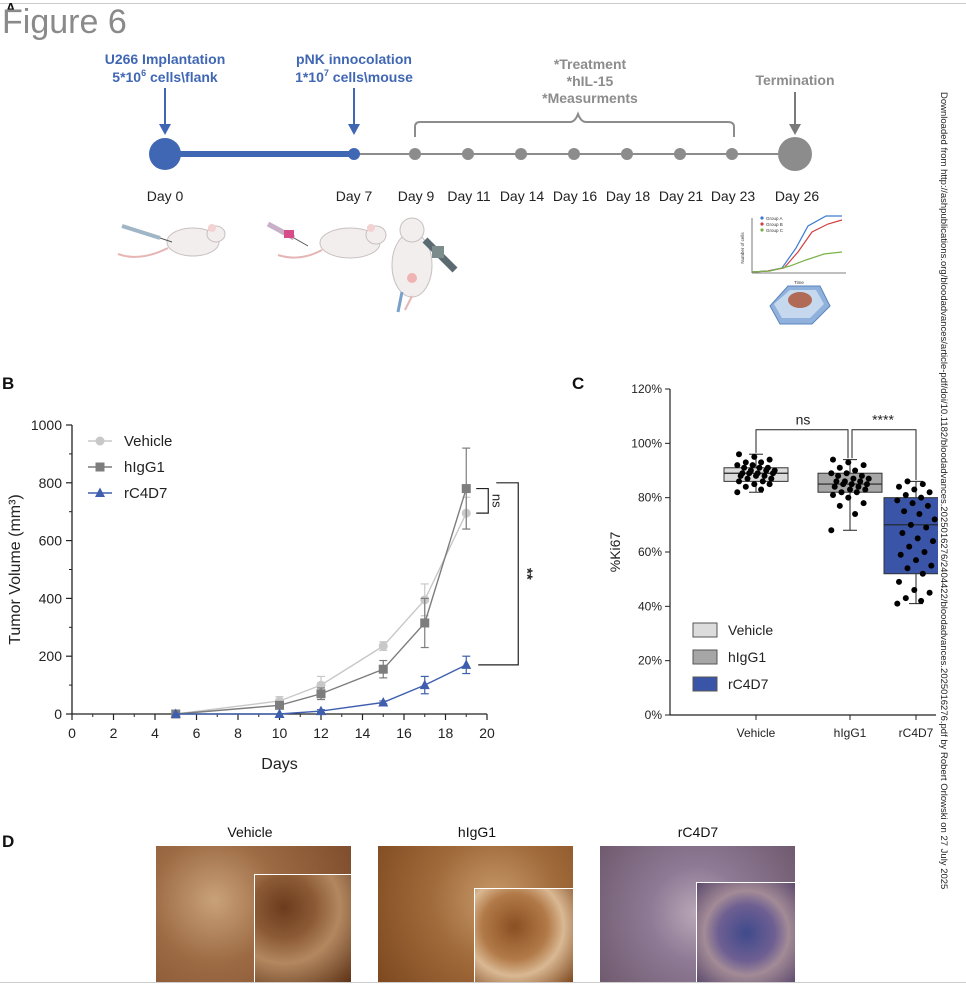 The height and width of the screenshot is (986, 966). Describe the element at coordinates (526, 574) in the screenshot. I see `sig-annotation: **` at that location.